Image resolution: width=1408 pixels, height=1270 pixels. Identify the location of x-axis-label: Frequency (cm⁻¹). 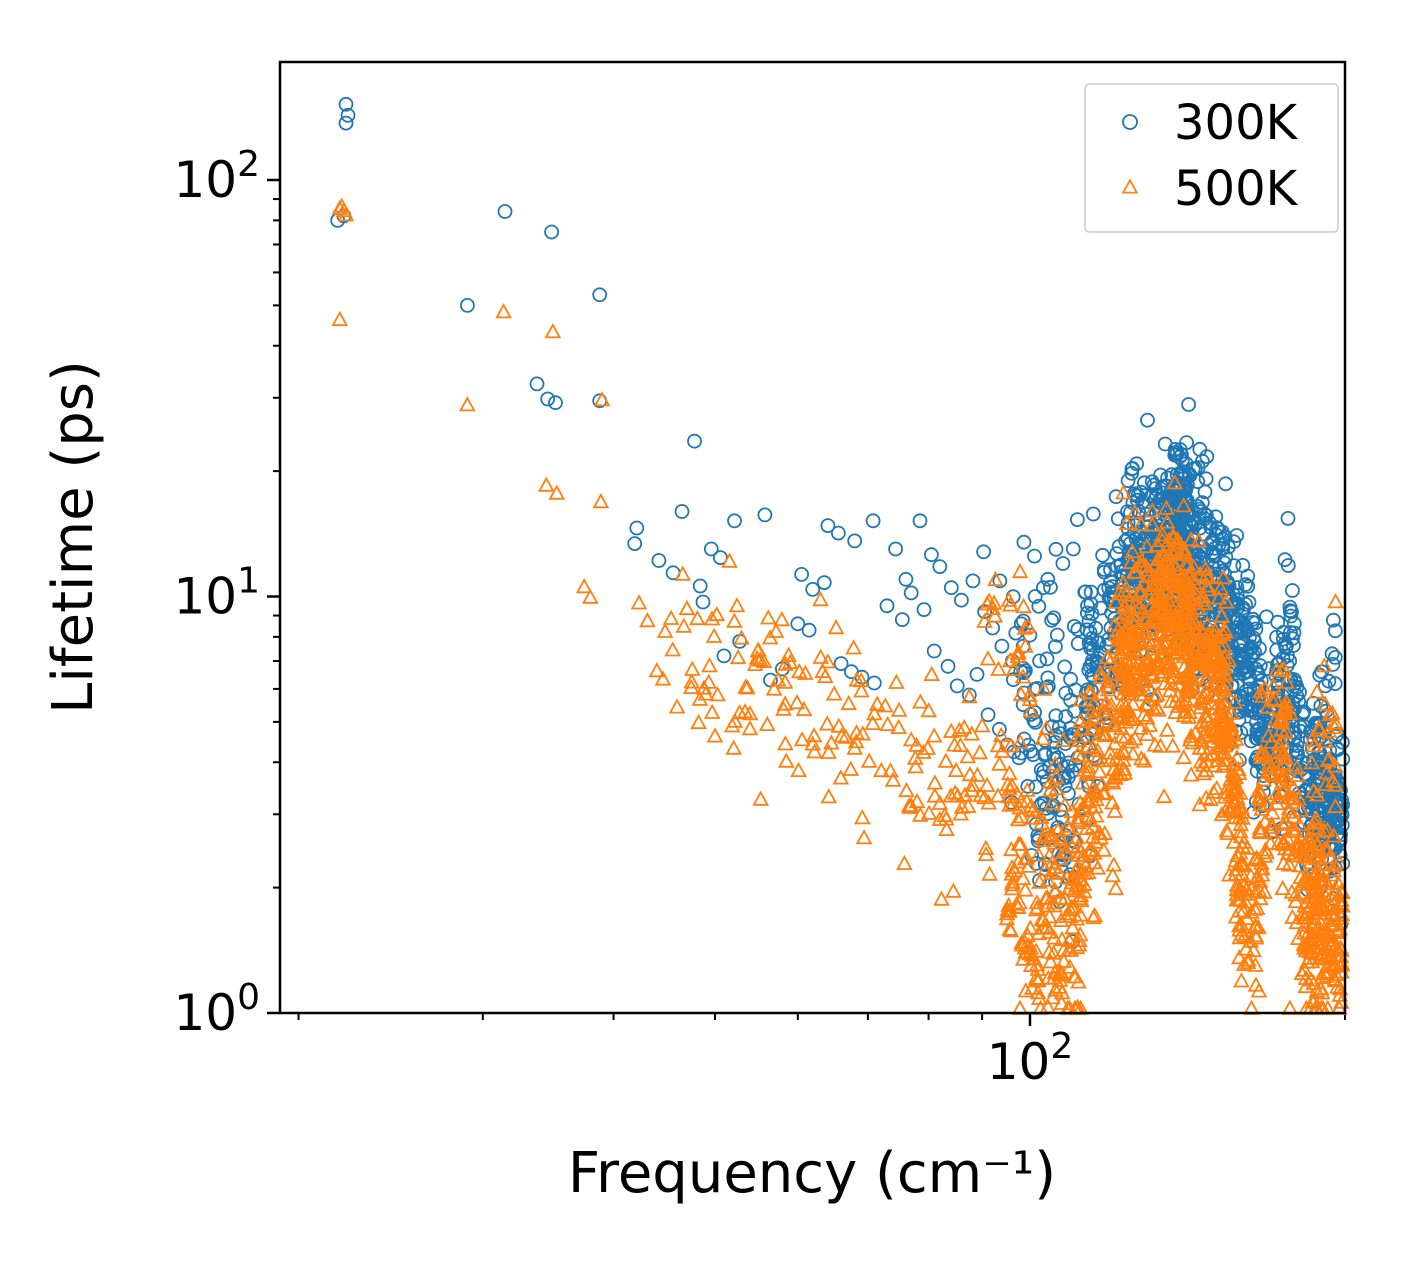
(812, 1173).